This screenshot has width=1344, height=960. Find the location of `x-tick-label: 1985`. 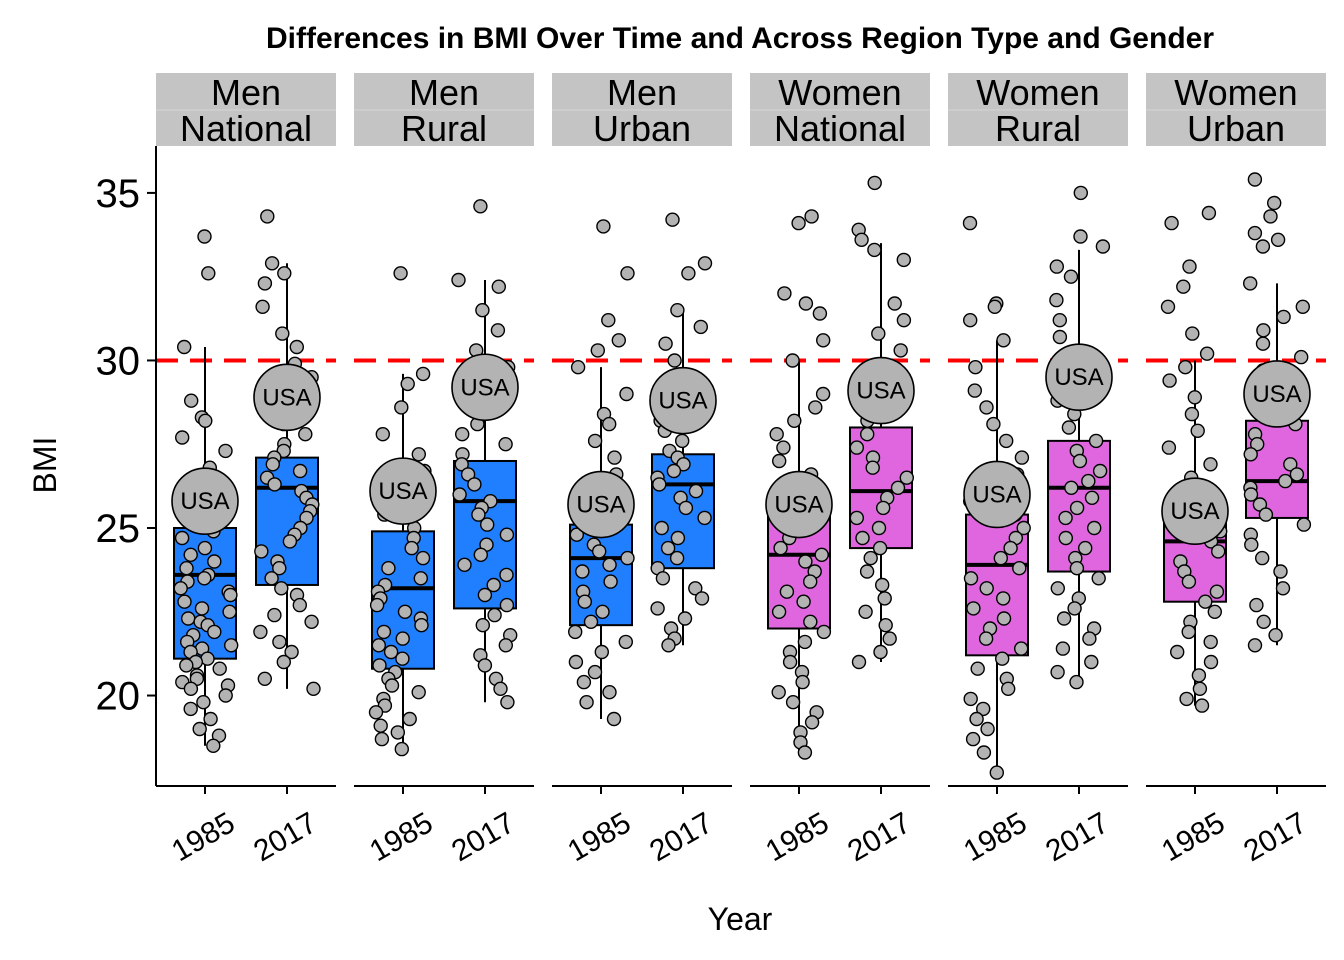

x-tick-label: 1985 is located at coordinates (797, 837).